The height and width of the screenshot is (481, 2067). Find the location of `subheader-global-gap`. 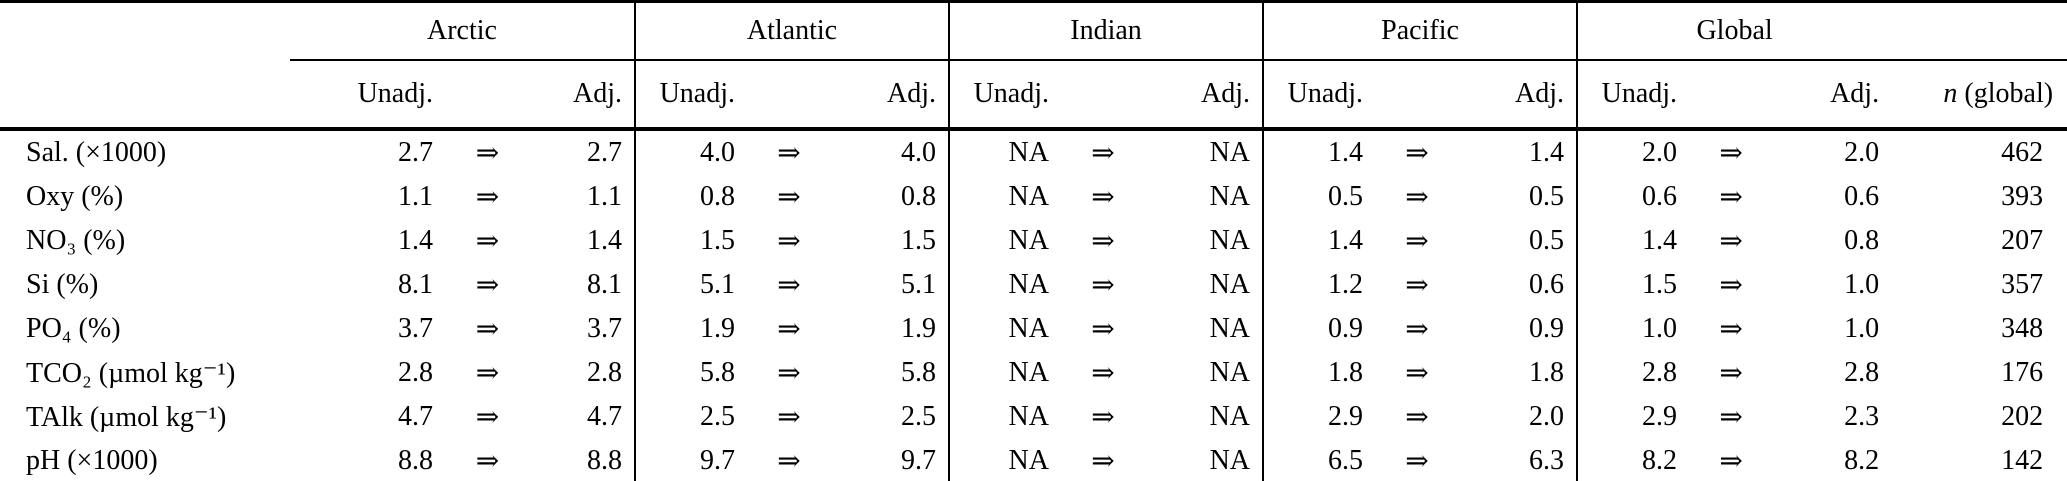

subheader-global-gap is located at coordinates (1731, 95).